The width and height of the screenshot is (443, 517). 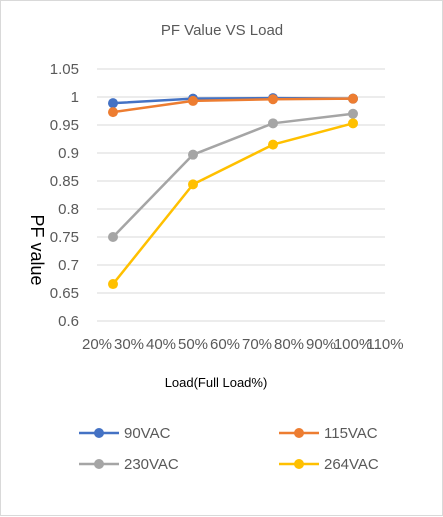 I want to click on x-tick-label: 90%, so click(x=321, y=344).